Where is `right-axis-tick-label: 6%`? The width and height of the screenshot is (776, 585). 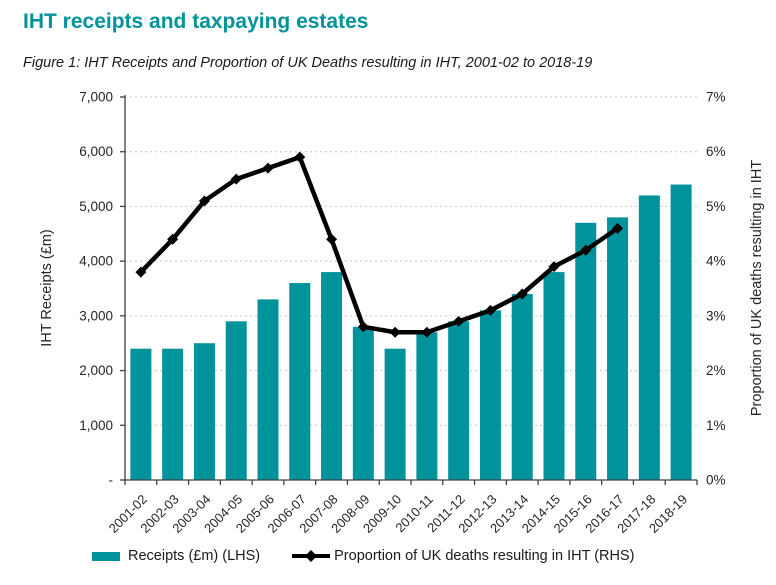 right-axis-tick-label: 6% is located at coordinates (716, 151).